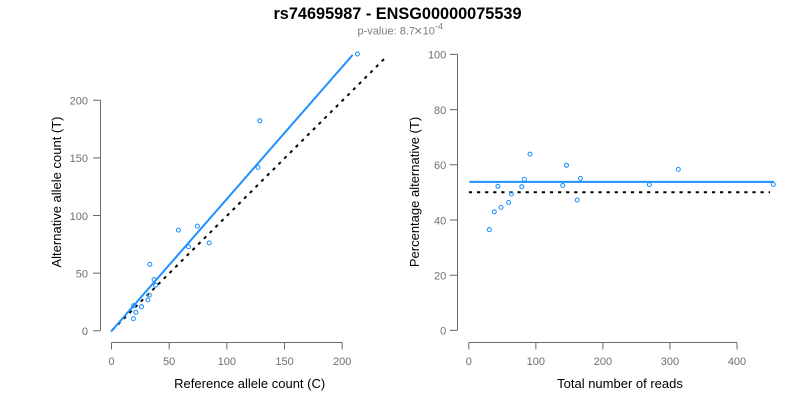 The height and width of the screenshot is (400, 800). What do you see at coordinates (56, 191) in the screenshot?
I see `svg-text: Alternative allele count (T)` at bounding box center [56, 191].